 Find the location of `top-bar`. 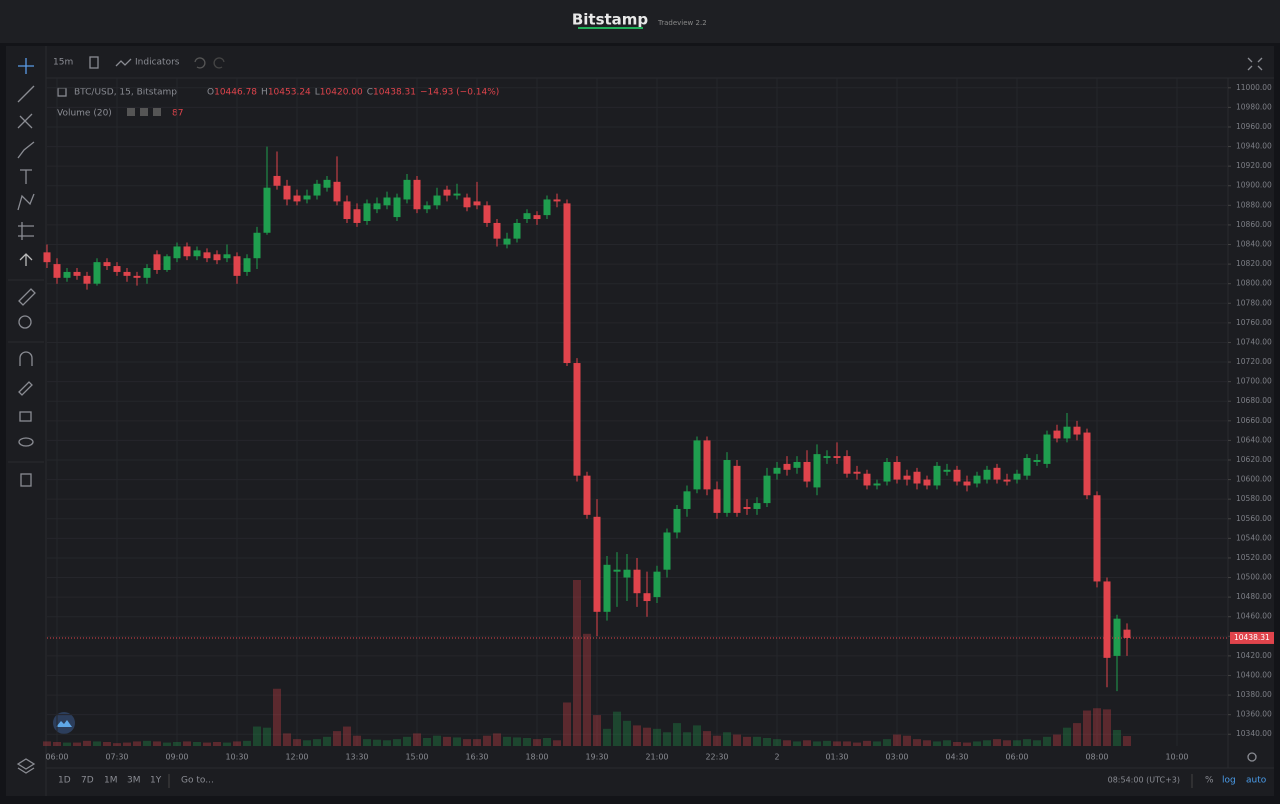

top-bar is located at coordinates (640, 21).